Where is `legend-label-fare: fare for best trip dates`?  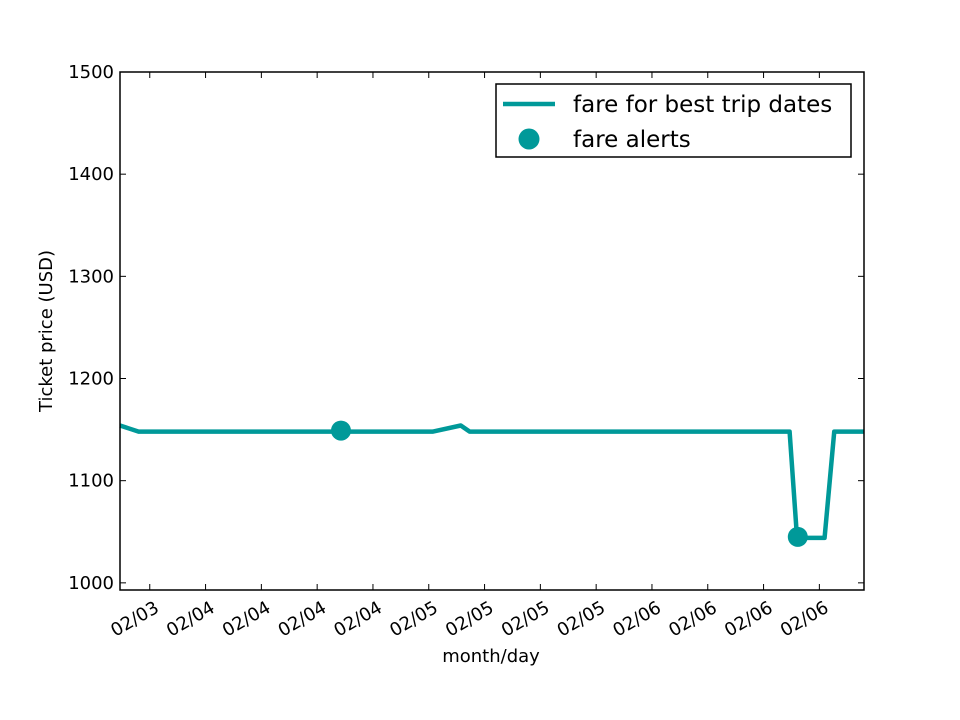 legend-label-fare: fare for best trip dates is located at coordinates (702, 105).